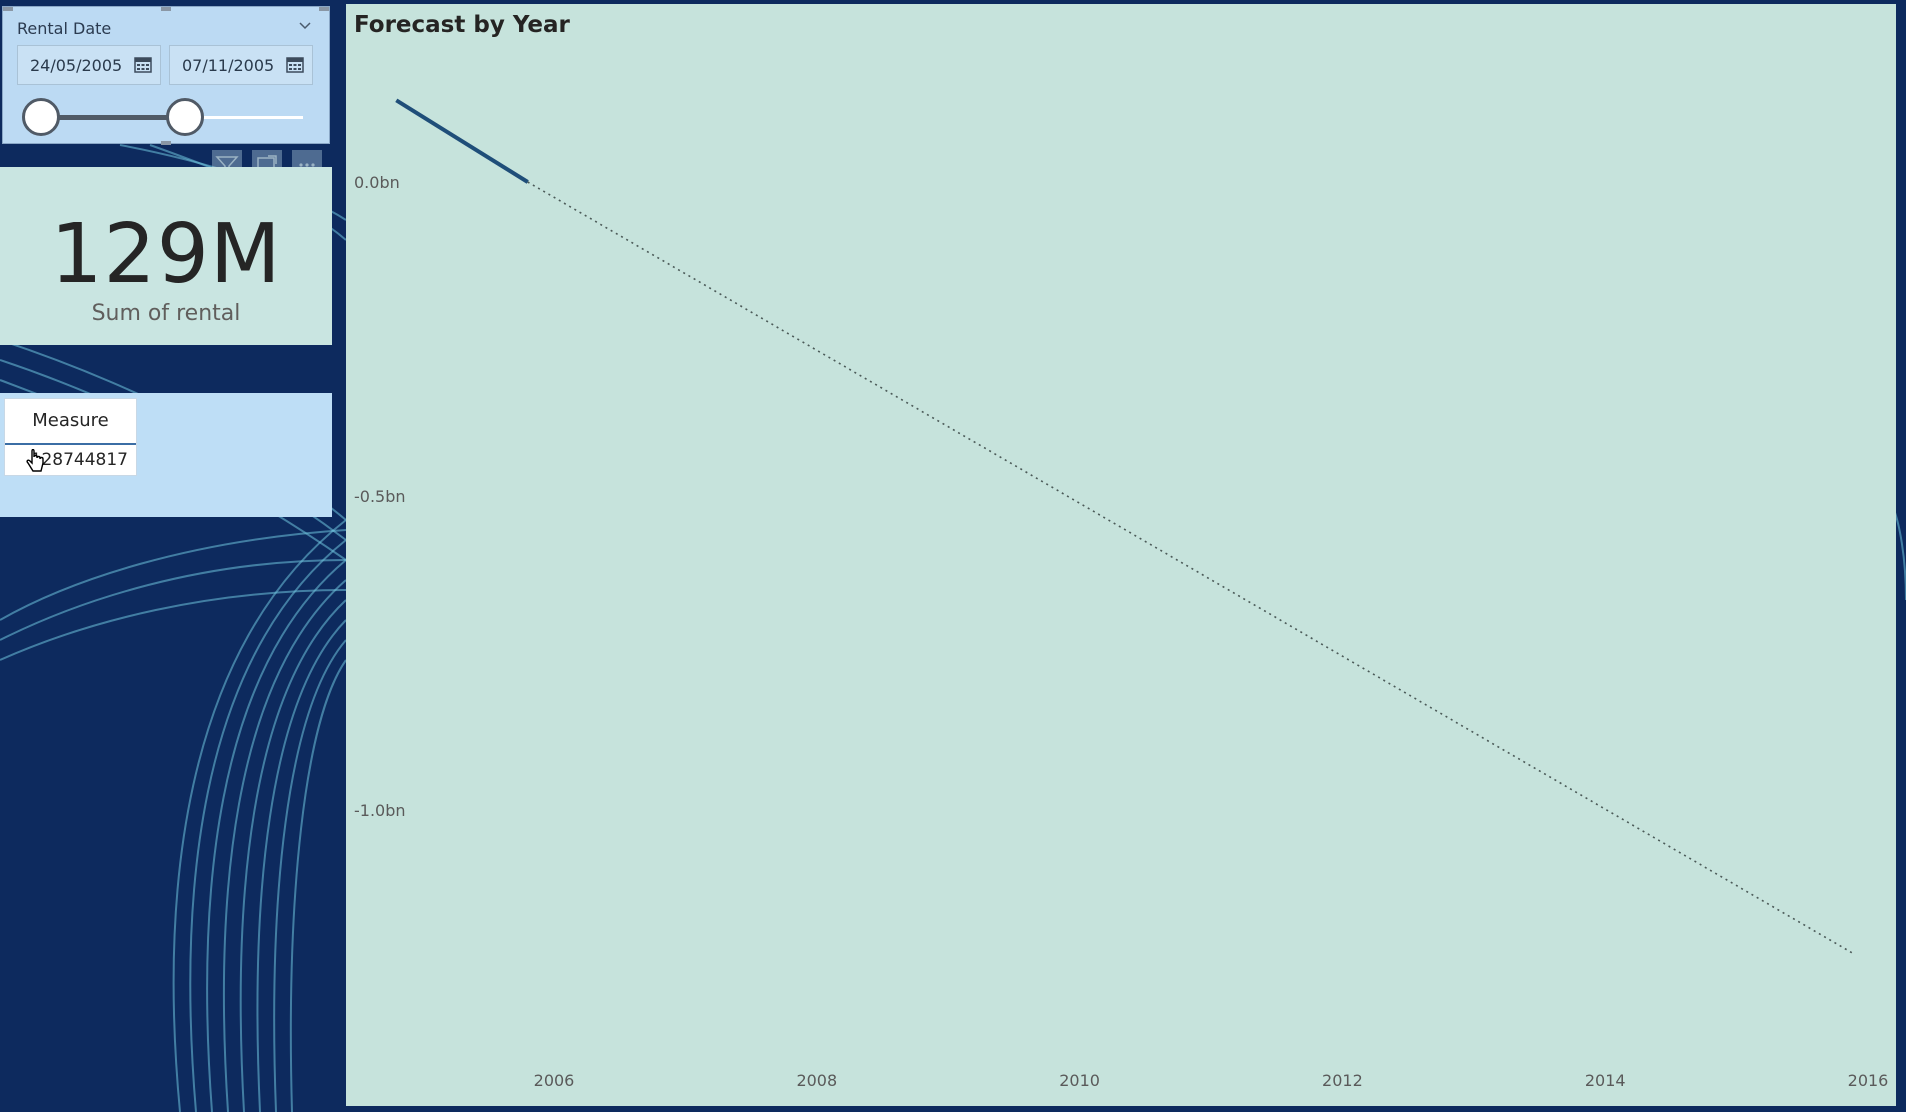 Image resolution: width=1906 pixels, height=1112 pixels. I want to click on y-tick-label: 0.0bn, so click(377, 182).